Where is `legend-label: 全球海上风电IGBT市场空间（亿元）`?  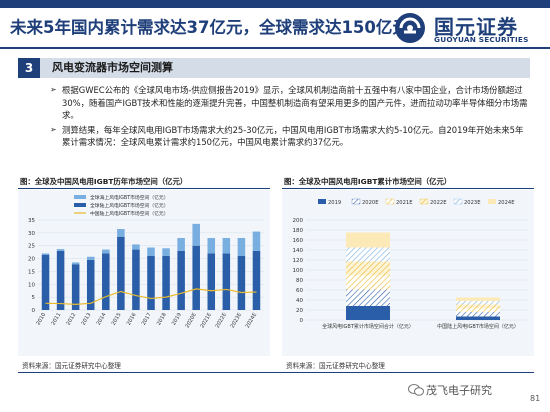 legend-label: 全球海上风电IGBT市场空间（亿元） is located at coordinates (129, 197).